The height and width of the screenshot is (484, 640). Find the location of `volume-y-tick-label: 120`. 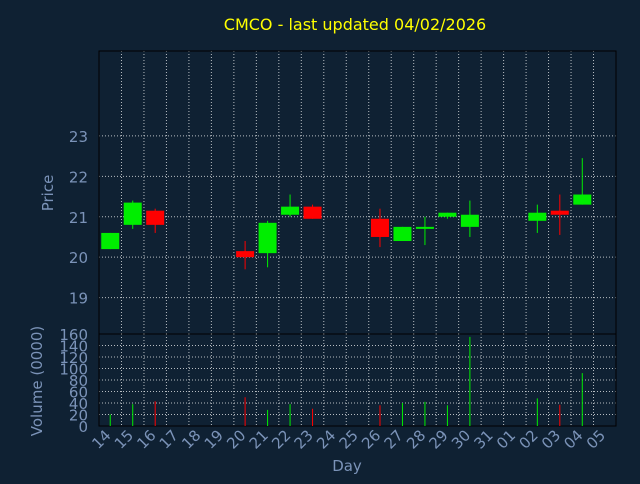

volume-y-tick-label: 120 is located at coordinates (73, 358).